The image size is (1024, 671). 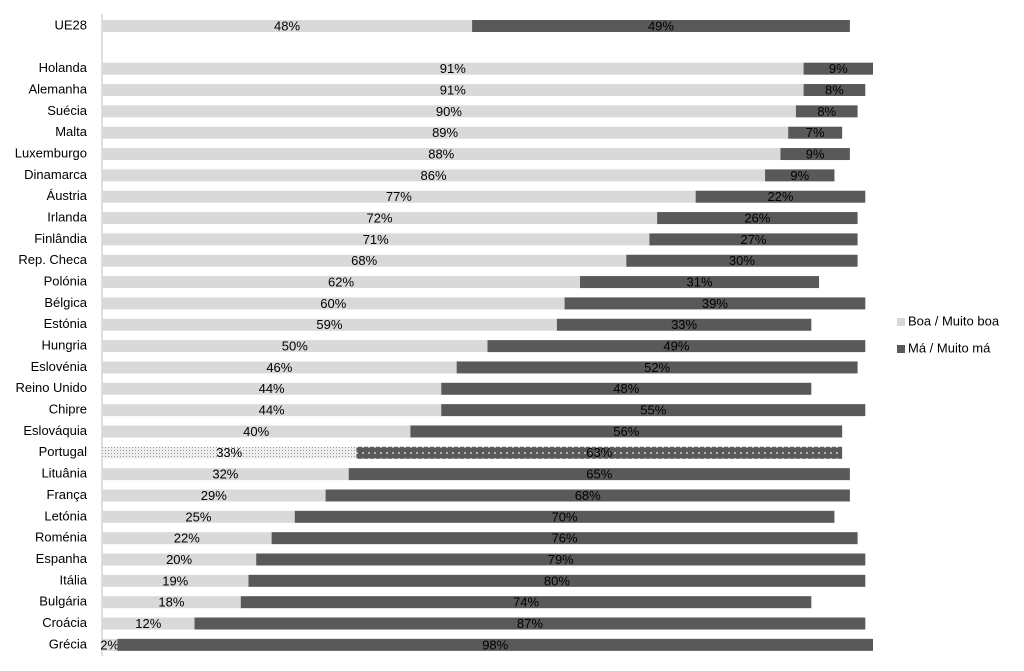 What do you see at coordinates (63, 601) in the screenshot?
I see `y-tick-label: Bulgária` at bounding box center [63, 601].